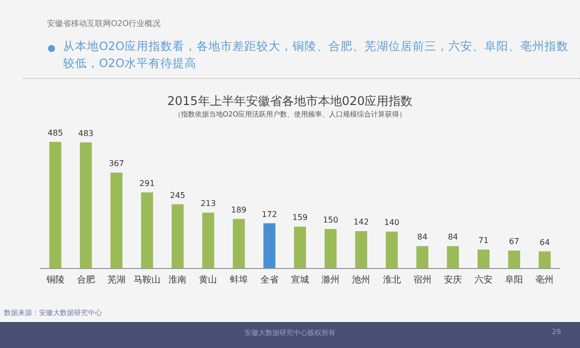 This screenshot has width=580, height=348. I want to click on data-label: 245, so click(178, 195).